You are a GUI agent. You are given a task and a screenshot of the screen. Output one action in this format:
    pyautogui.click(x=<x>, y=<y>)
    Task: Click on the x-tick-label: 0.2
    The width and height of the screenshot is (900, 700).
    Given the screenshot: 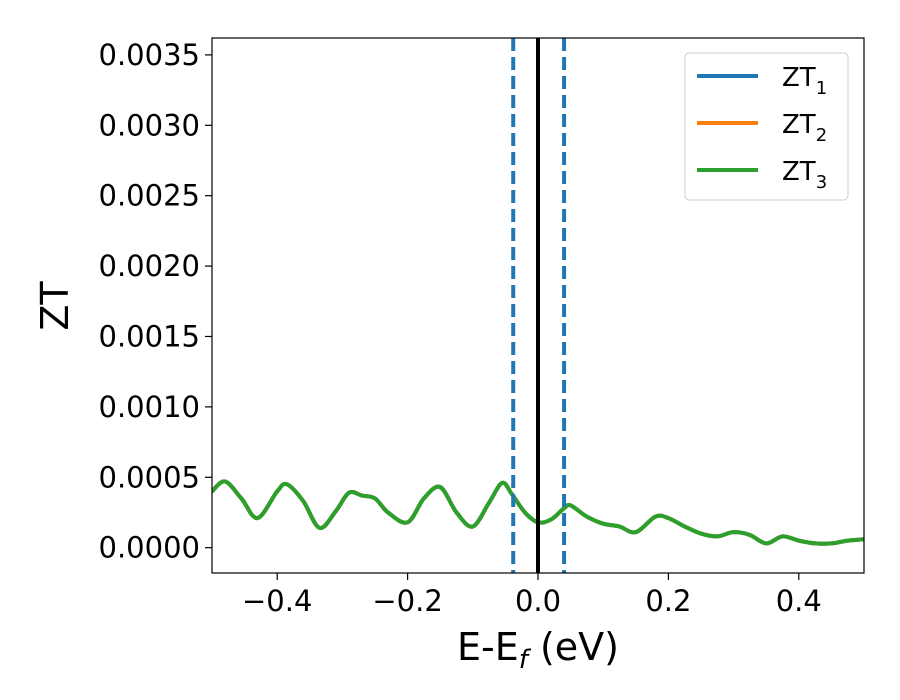 What is the action you would take?
    pyautogui.click(x=668, y=601)
    